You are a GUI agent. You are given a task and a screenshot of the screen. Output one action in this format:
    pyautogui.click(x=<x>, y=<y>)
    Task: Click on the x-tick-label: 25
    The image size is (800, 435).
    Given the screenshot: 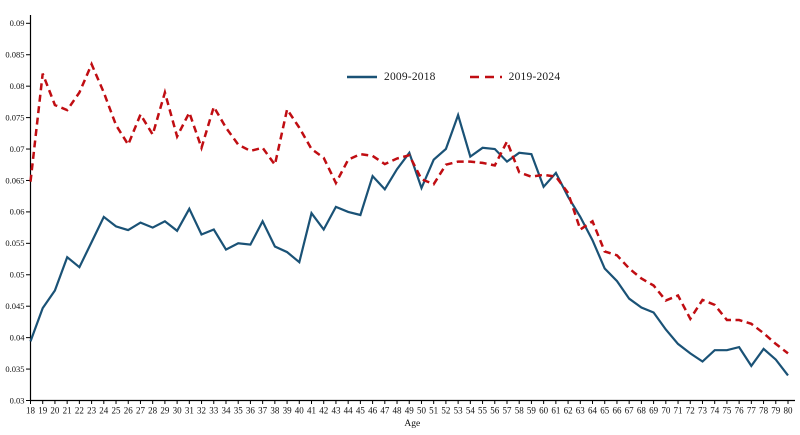 What is the action you would take?
    pyautogui.click(x=117, y=411)
    